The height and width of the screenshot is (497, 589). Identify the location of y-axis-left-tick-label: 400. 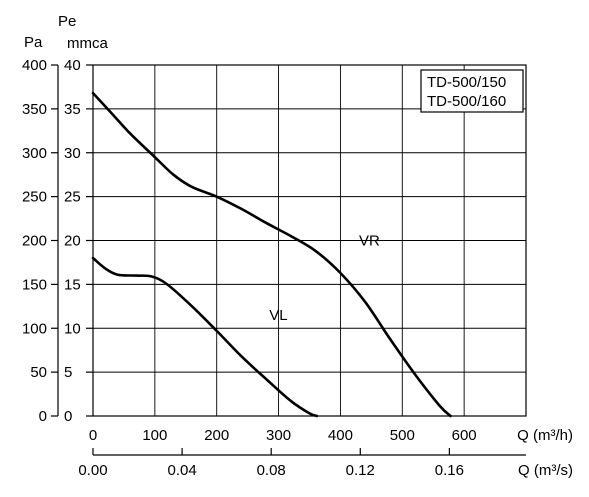
(34, 65).